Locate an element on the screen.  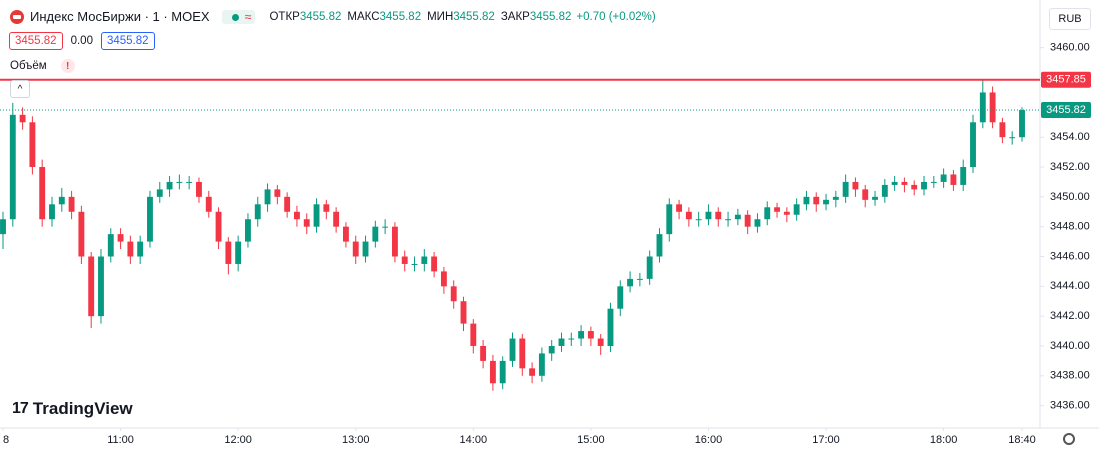
high-price-tag is located at coordinates (1066, 79).